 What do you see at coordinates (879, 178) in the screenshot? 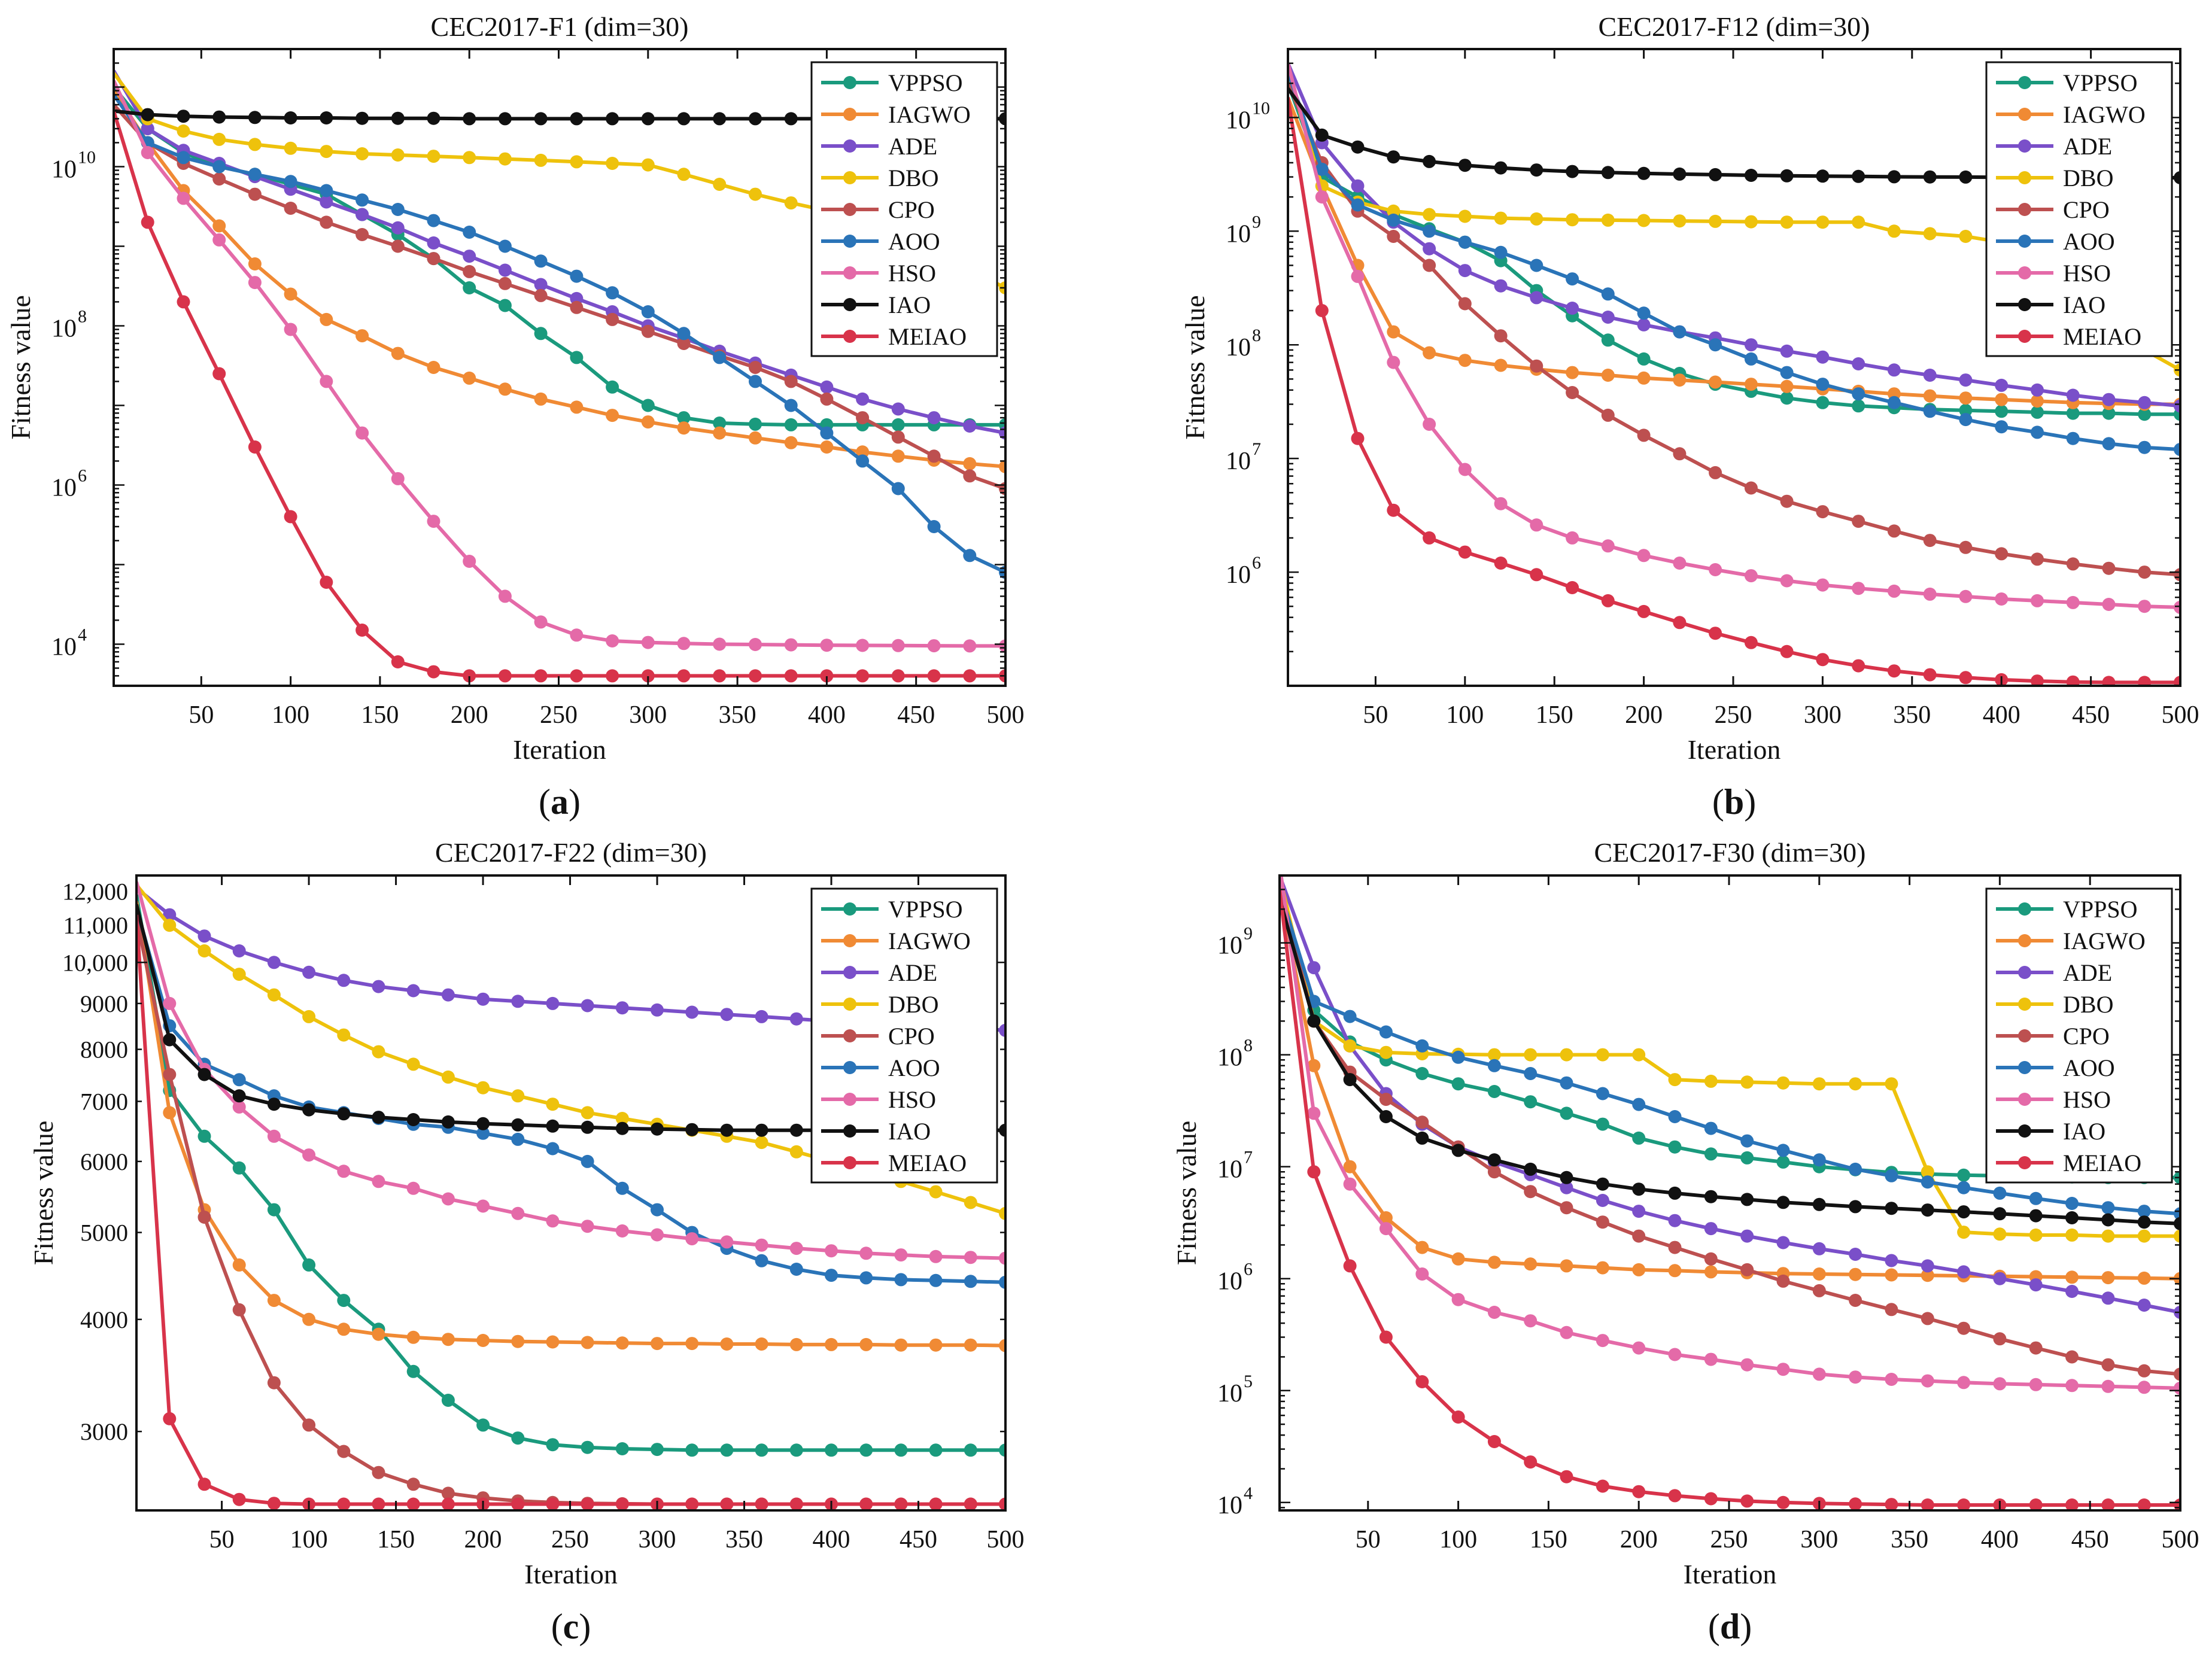
I see `legend-item-dbo: DBO` at bounding box center [879, 178].